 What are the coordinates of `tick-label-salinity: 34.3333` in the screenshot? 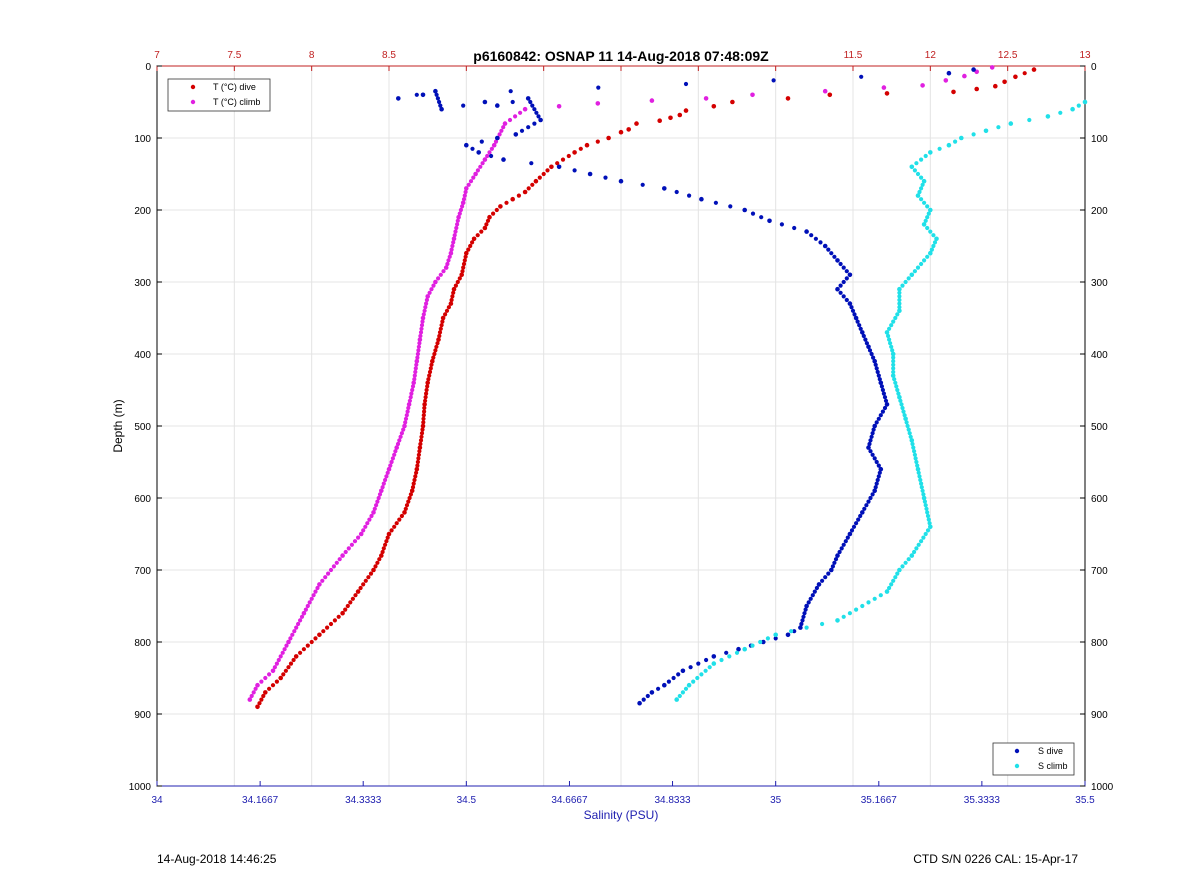 It's located at (363, 800).